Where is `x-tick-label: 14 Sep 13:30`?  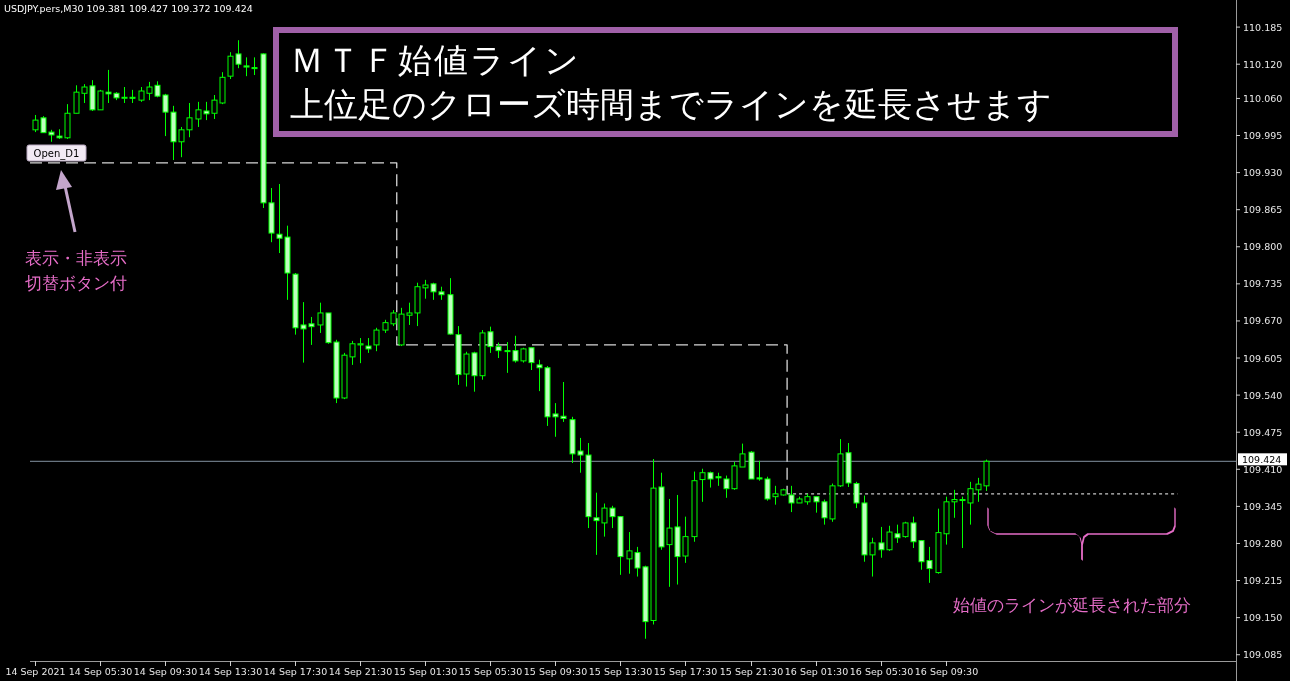 x-tick-label: 14 Sep 13:30 is located at coordinates (230, 671).